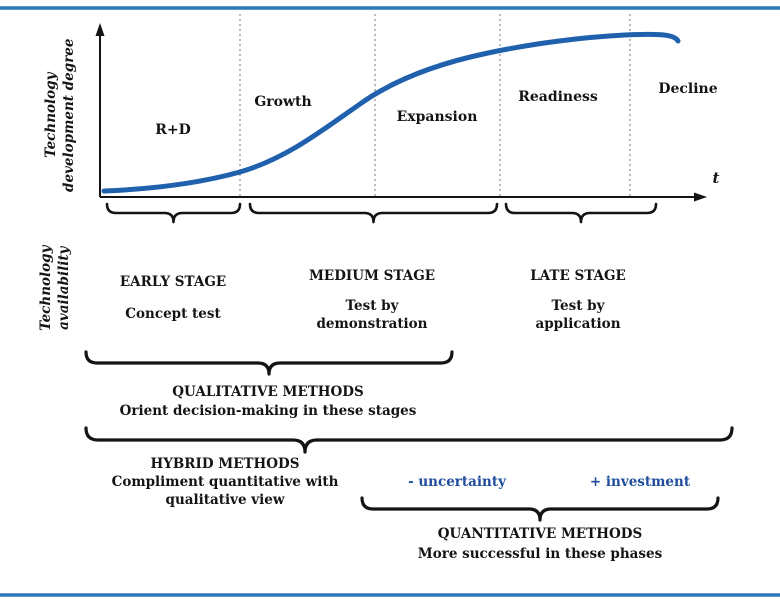 The width and height of the screenshot is (780, 609). I want to click on medium-stage-test: Test by demonstration, so click(372, 315).